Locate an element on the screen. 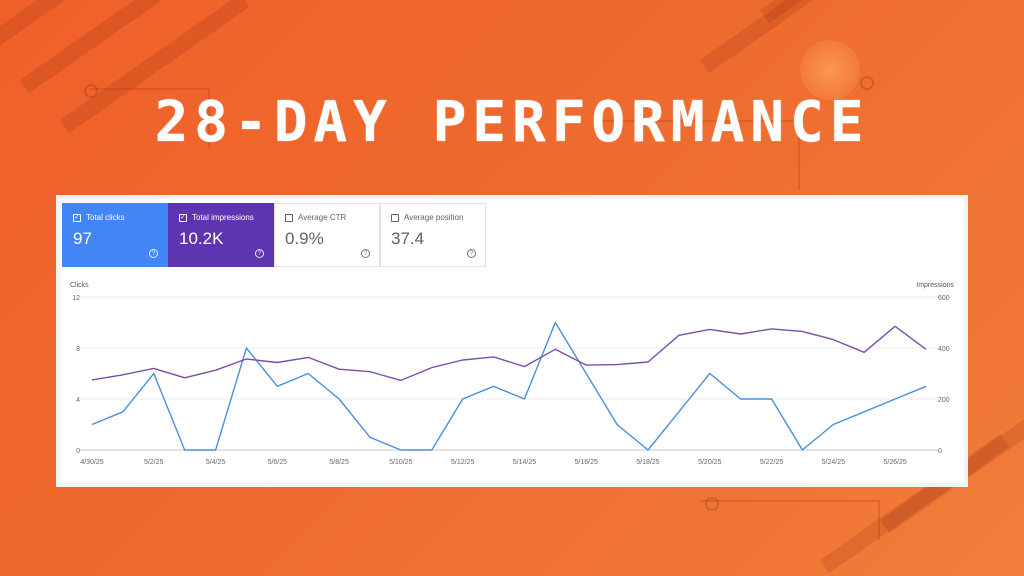 Image resolution: width=1024 pixels, height=576 pixels. y-right-tick-label: 200 is located at coordinates (944, 400).